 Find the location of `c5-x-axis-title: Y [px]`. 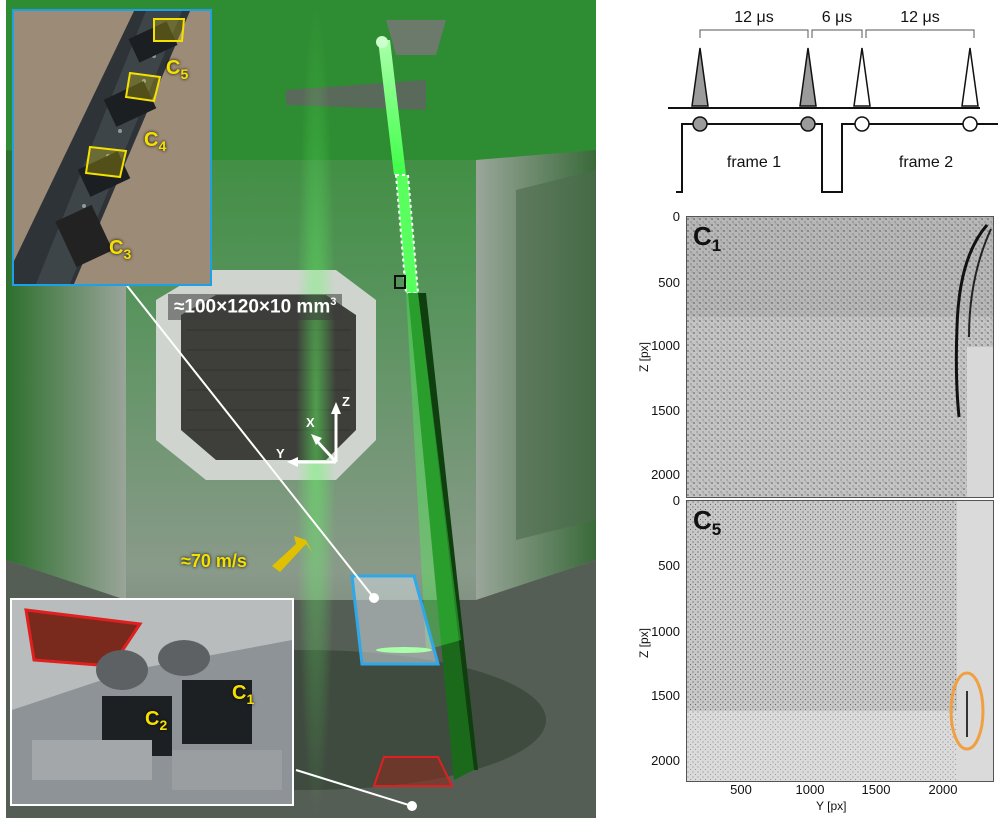

c5-x-axis-title: Y [px] is located at coordinates (831, 806).